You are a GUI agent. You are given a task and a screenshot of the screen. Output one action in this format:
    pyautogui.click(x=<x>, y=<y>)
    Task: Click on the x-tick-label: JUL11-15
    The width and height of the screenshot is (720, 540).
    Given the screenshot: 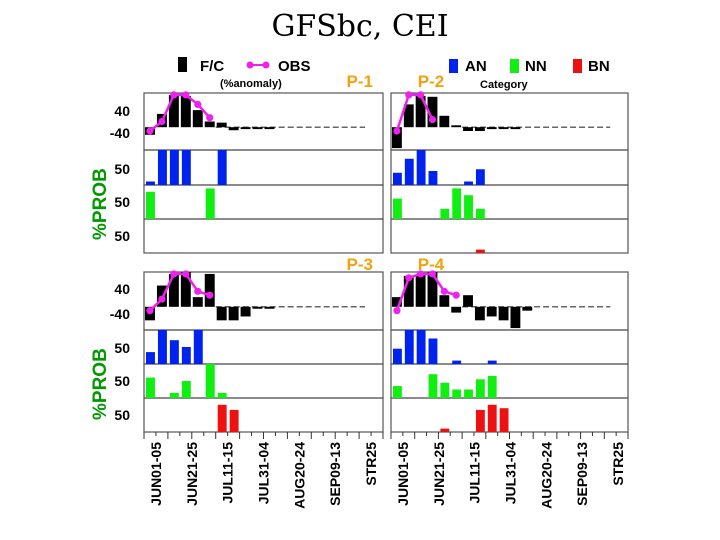 What is the action you would take?
    pyautogui.click(x=228, y=473)
    